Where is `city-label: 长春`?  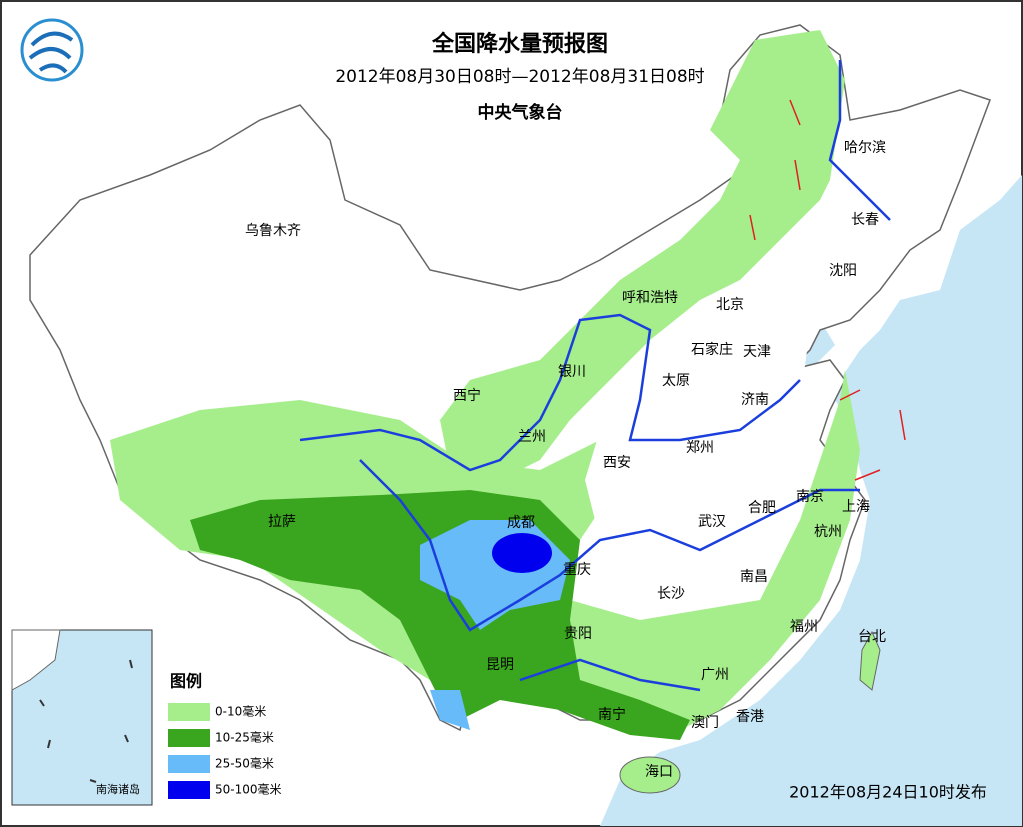
city-label: 长春 is located at coordinates (865, 220).